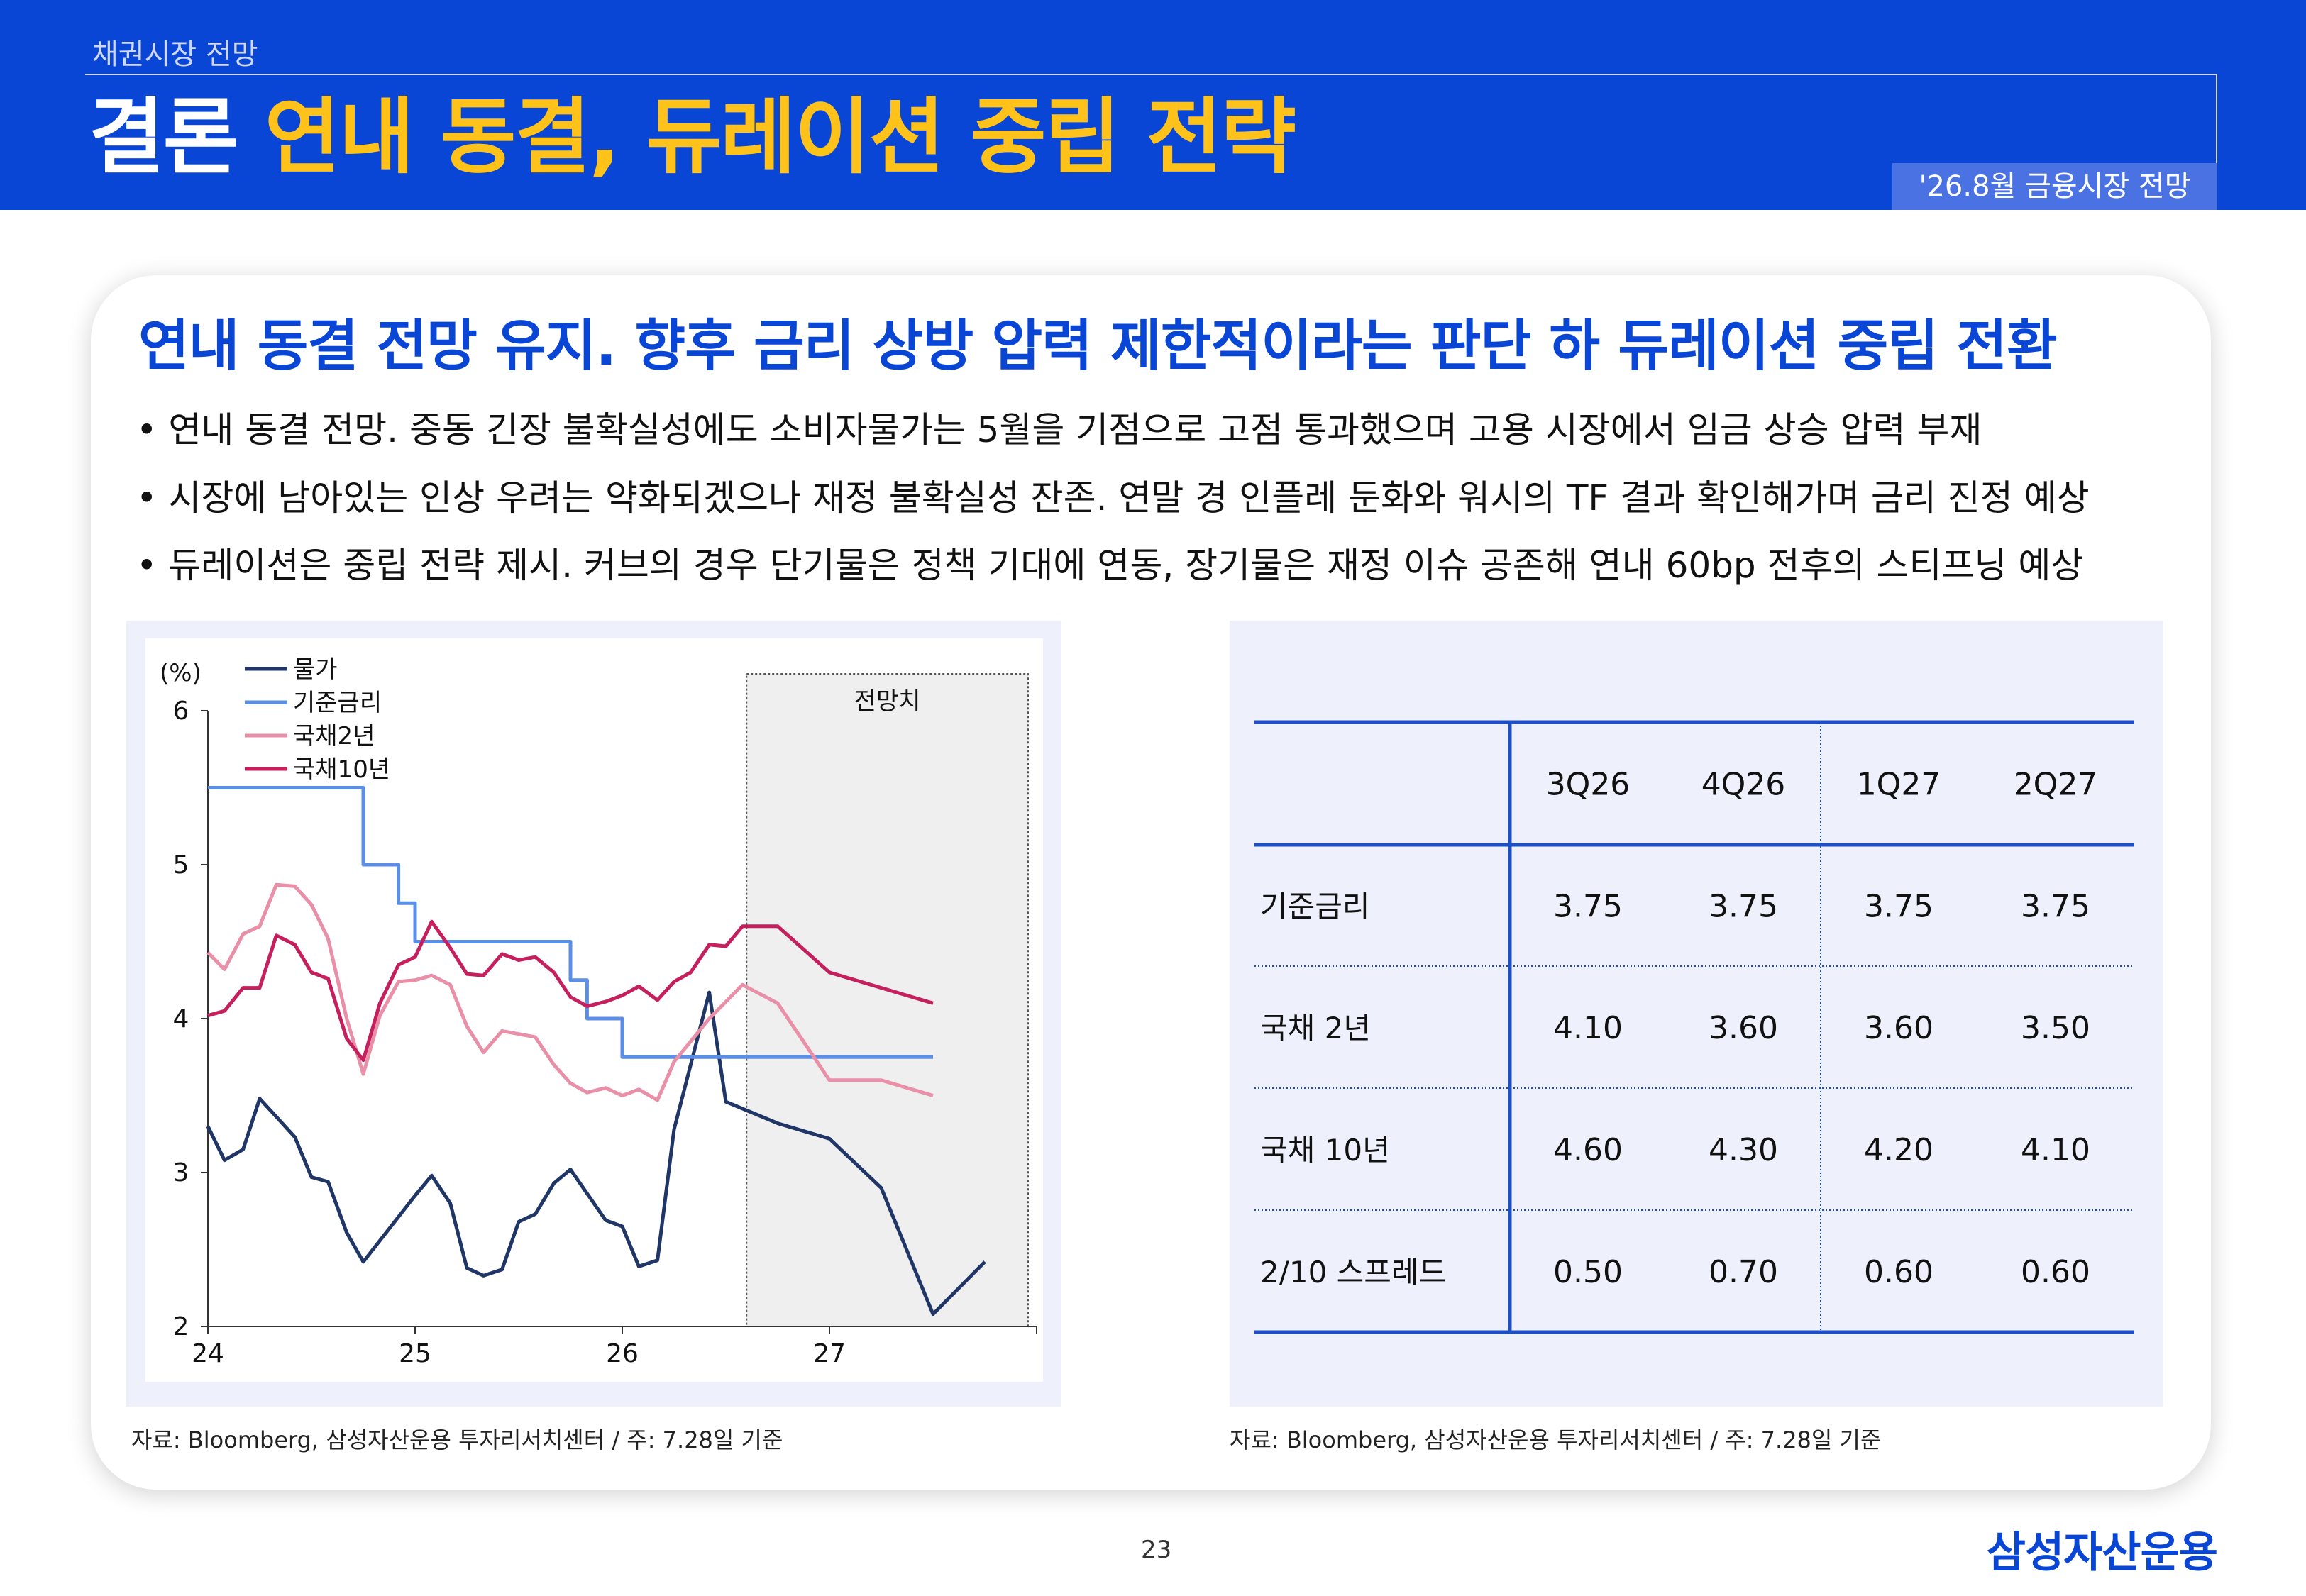 This screenshot has height=1596, width=2306. Describe the element at coordinates (181, 865) in the screenshot. I see `y-tick-label: 5` at that location.